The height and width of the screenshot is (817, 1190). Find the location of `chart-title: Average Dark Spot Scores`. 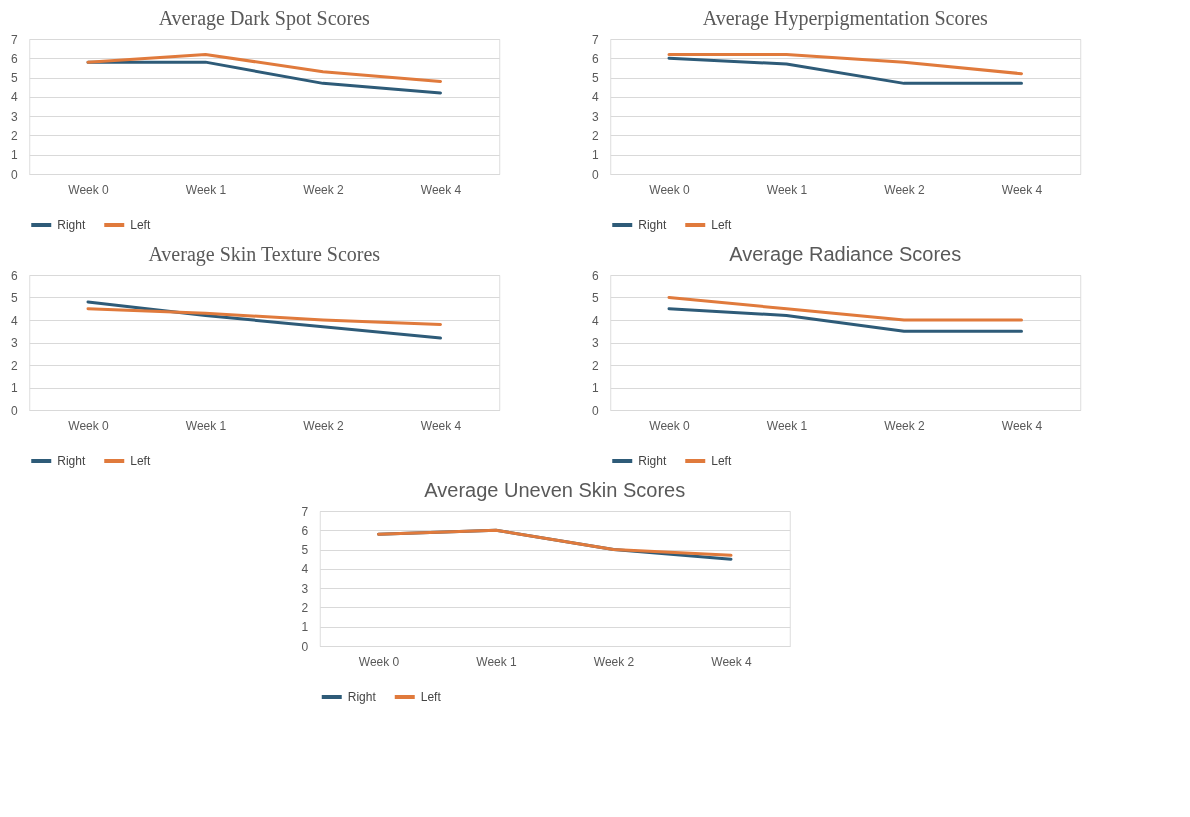

chart-title: Average Dark Spot Scores is located at coordinates (264, 18).